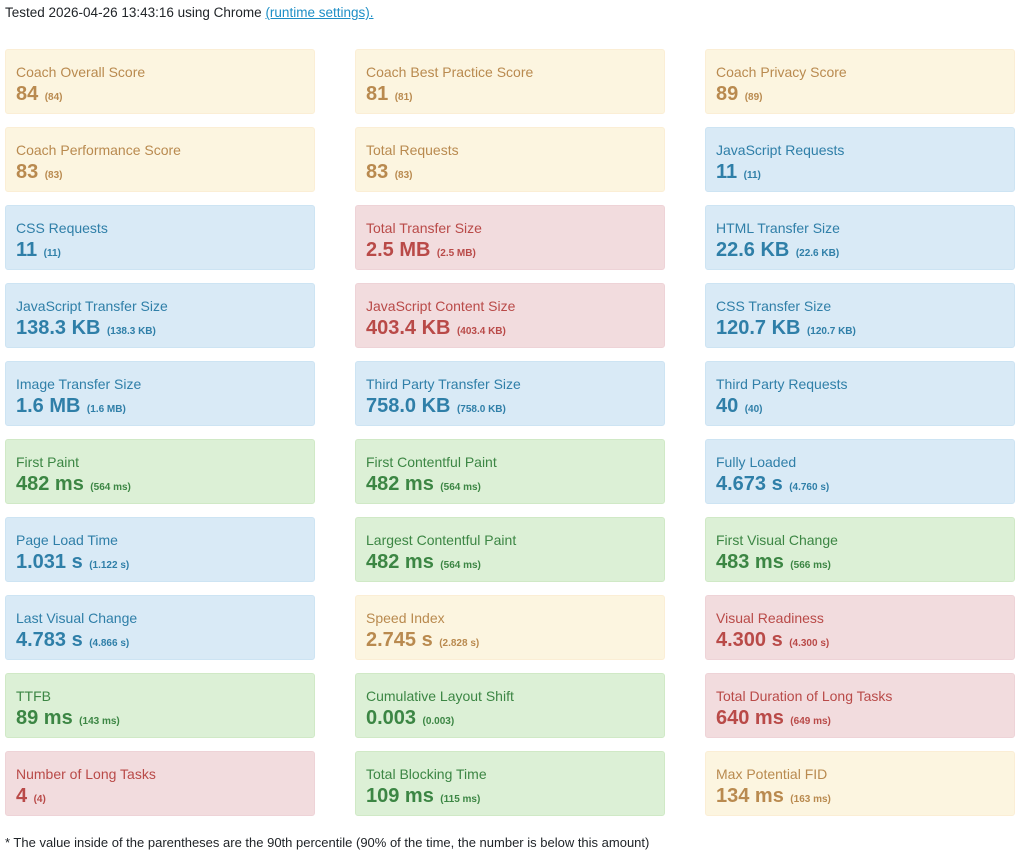 This screenshot has width=1024, height=862. Describe the element at coordinates (809, 643) in the screenshot. I see `metric-p90: (4.300 s)` at that location.